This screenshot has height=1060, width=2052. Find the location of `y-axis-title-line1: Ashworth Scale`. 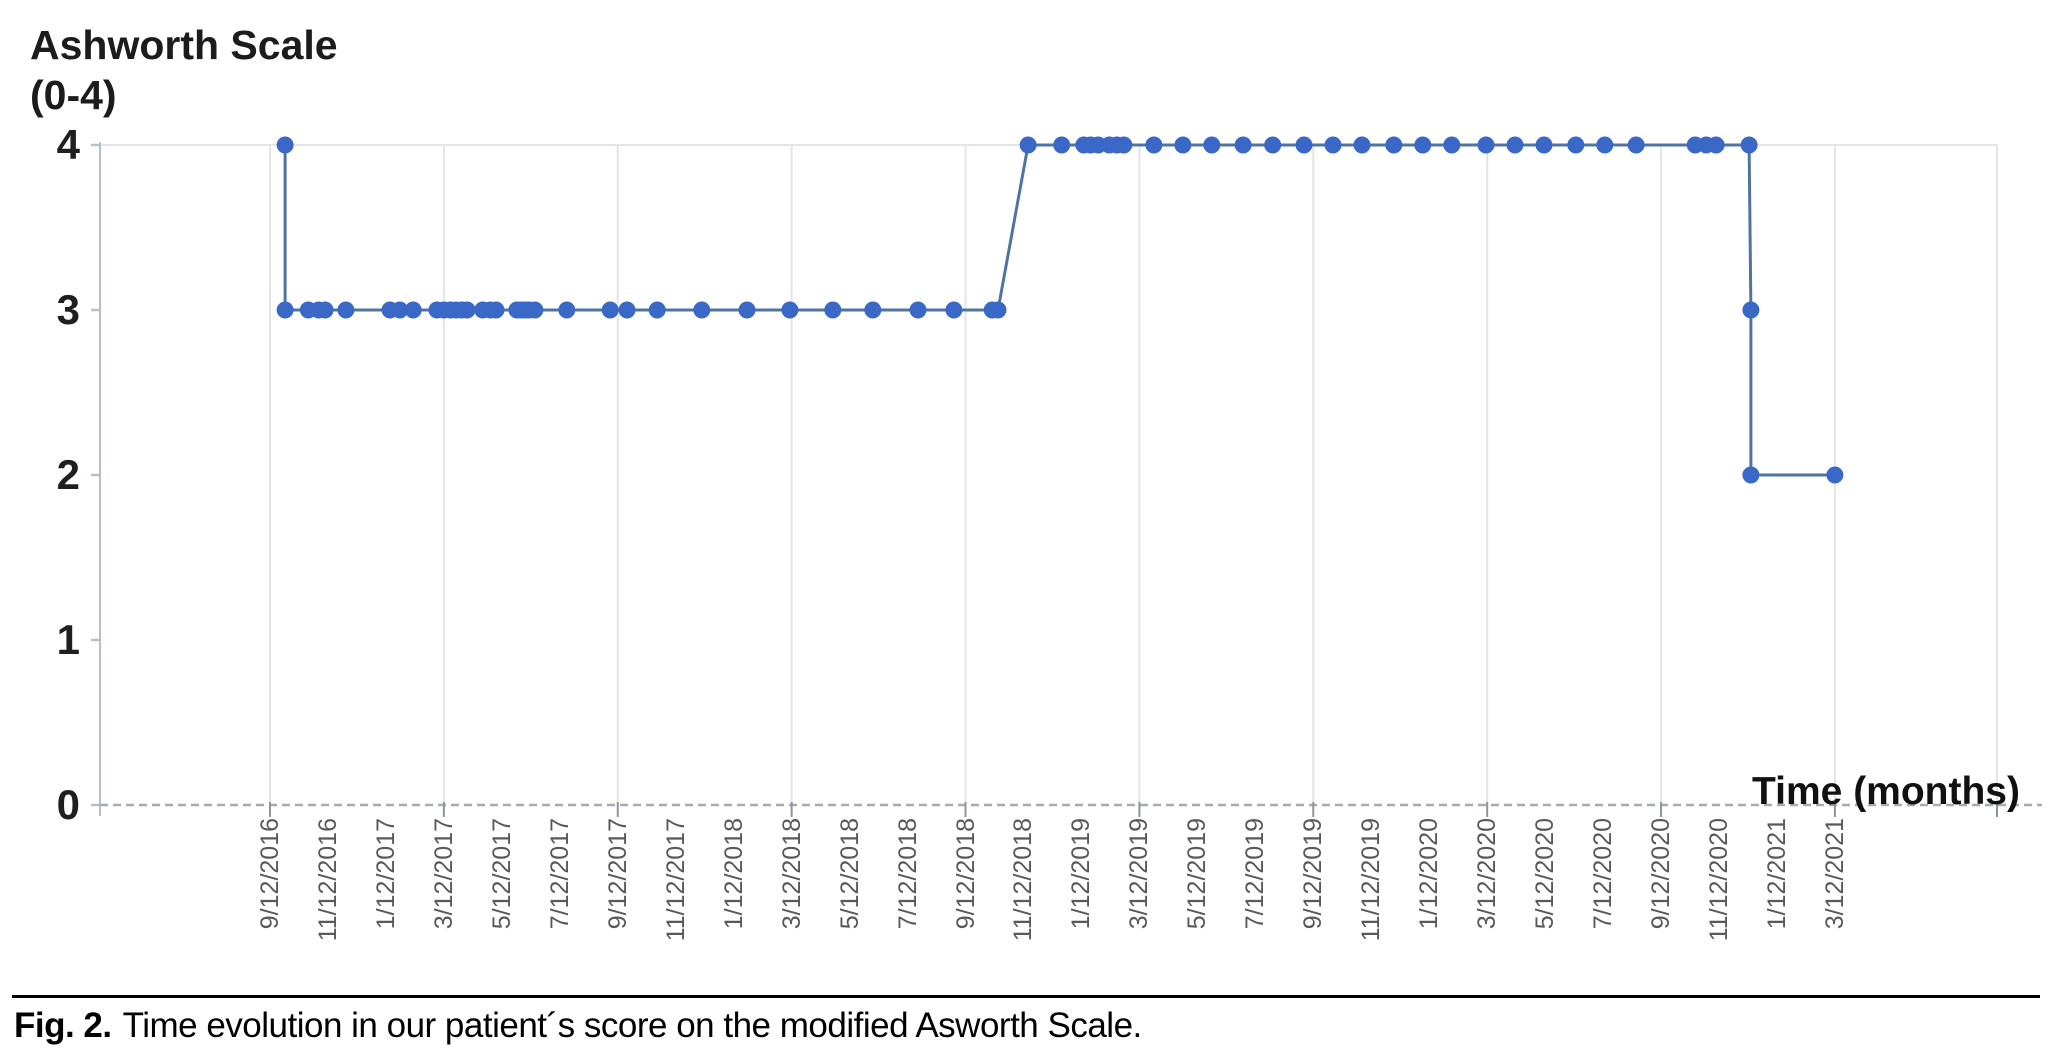

y-axis-title-line1: Ashworth Scale is located at coordinates (184, 45).